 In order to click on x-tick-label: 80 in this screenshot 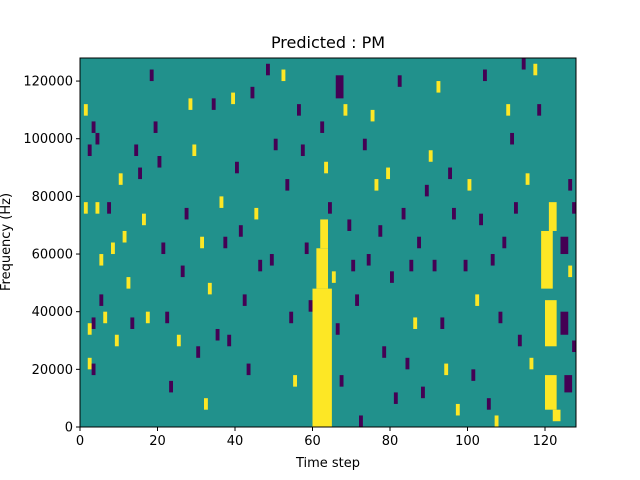, I will do `click(390, 441)`.